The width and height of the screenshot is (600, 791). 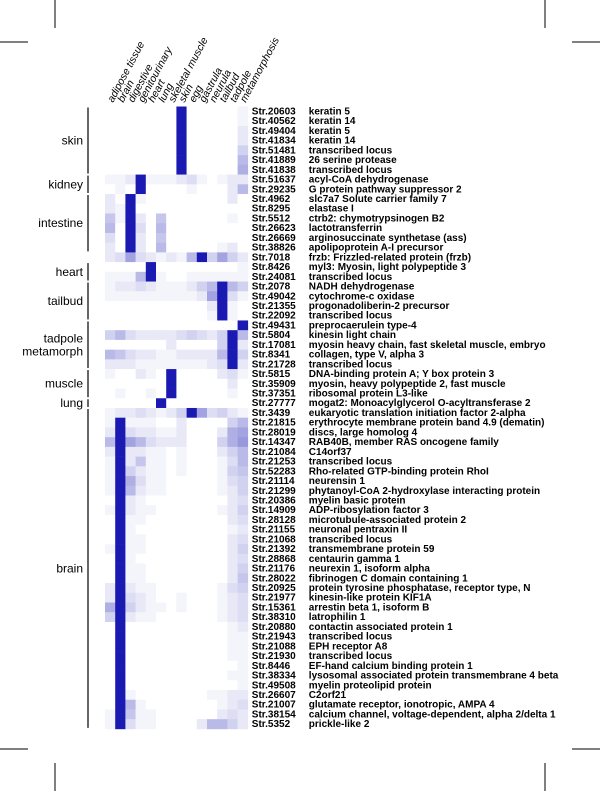 I want to click on row-gene-id: Str.21392, so click(x=274, y=549).